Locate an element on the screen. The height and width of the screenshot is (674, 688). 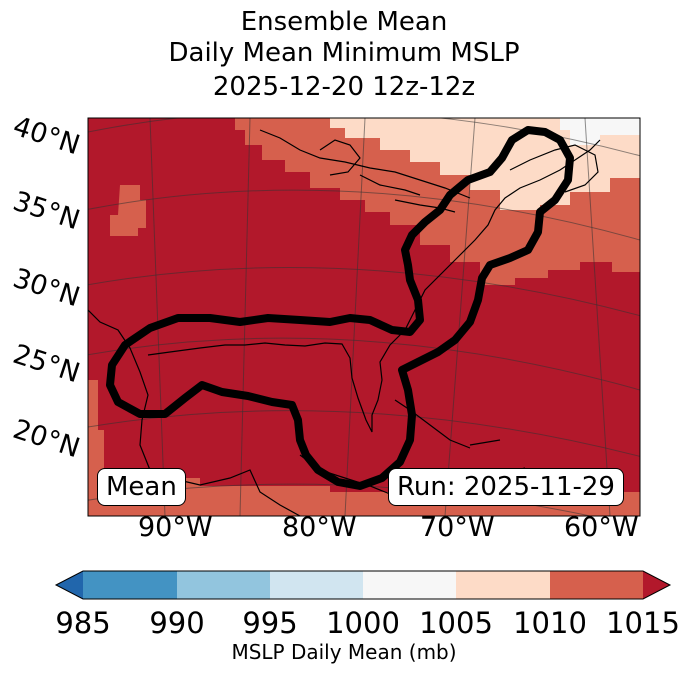
colorbar-tick: 1010 is located at coordinates (550, 623).